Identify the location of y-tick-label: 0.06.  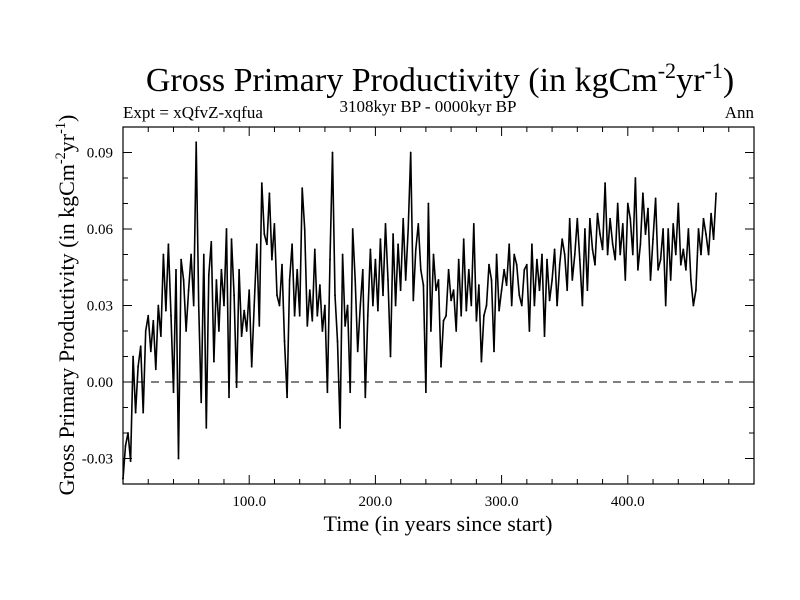
(100, 230).